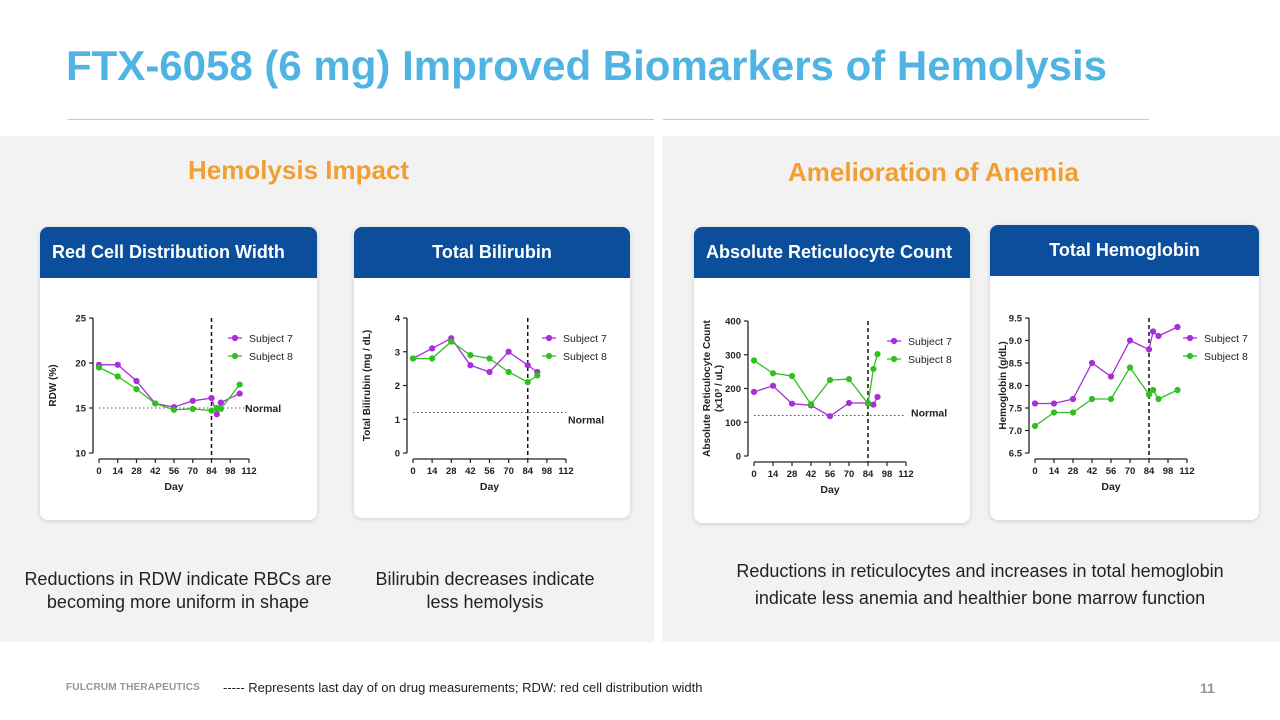  What do you see at coordinates (719, 388) in the screenshot?
I see `y-axis-label-units: (x10³ / uL)` at bounding box center [719, 388].